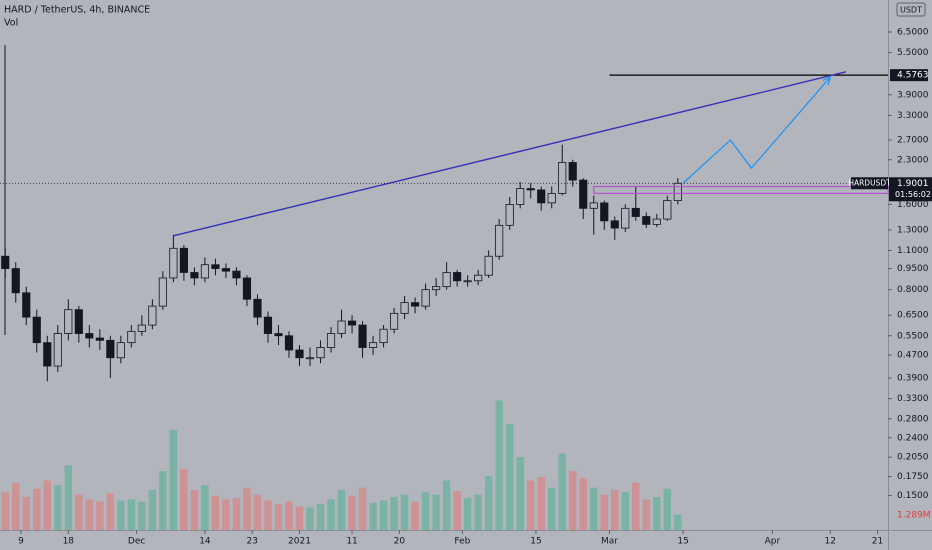 This screenshot has width=932, height=550. I want to click on y-tick-label: 3.9000, so click(913, 95).